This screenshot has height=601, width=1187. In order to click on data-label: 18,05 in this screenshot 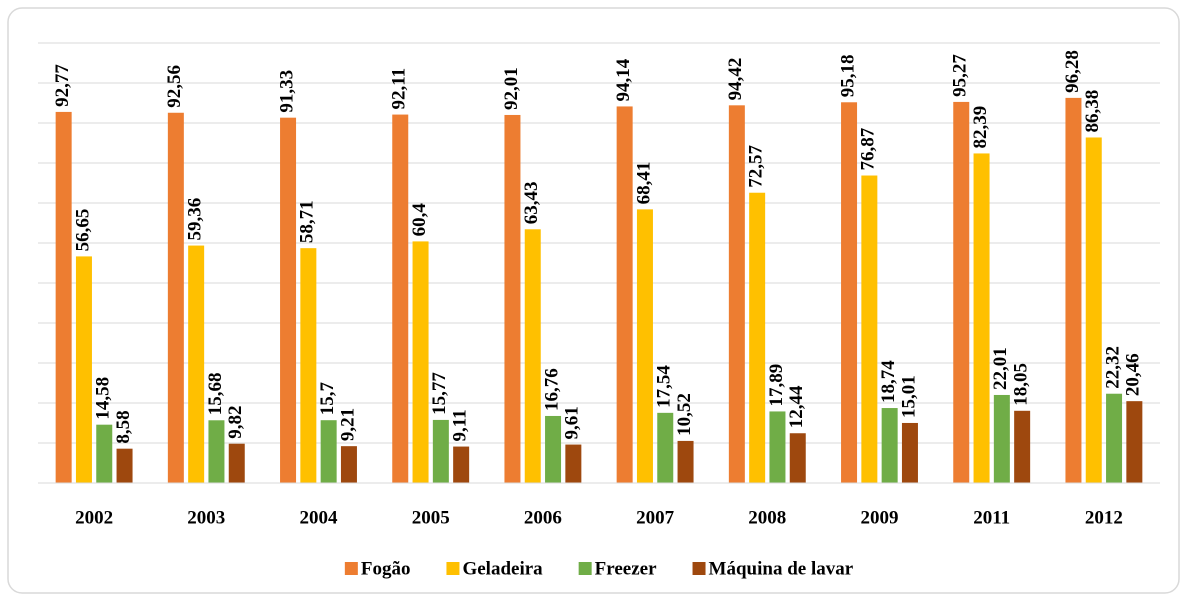, I will do `click(1021, 384)`.